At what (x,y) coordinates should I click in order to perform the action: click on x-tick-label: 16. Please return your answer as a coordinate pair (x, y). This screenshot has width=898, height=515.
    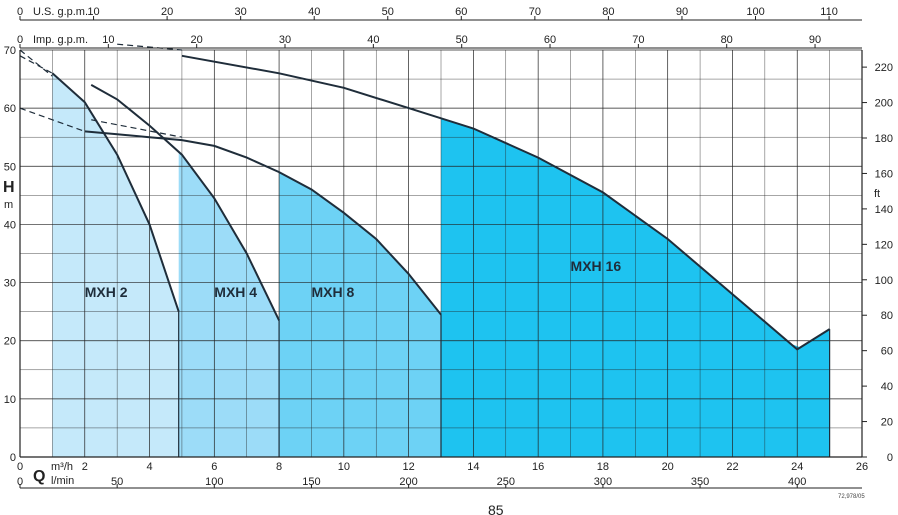
    Looking at the image, I should click on (538, 467).